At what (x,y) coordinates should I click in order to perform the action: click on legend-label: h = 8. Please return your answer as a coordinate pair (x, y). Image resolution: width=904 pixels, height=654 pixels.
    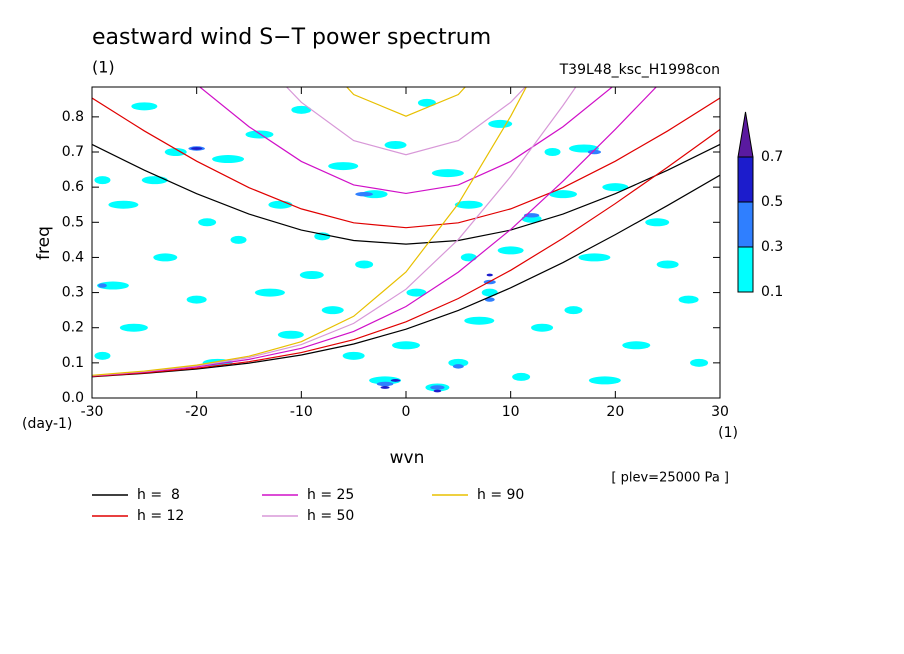
    Looking at the image, I should click on (158, 495).